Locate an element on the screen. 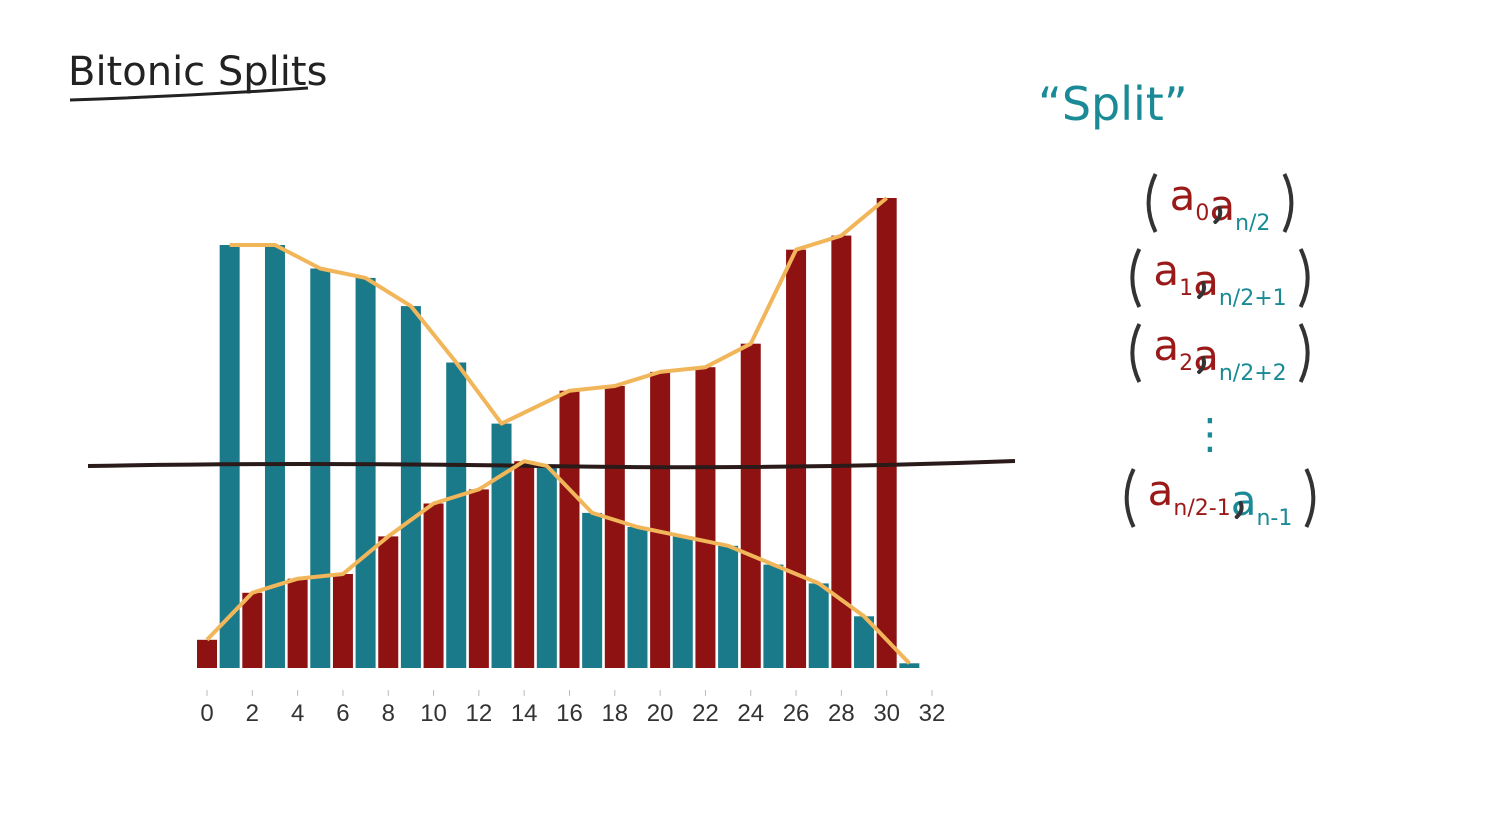 The image size is (1500, 834). left-sub: n/2-1 is located at coordinates (1201, 508).